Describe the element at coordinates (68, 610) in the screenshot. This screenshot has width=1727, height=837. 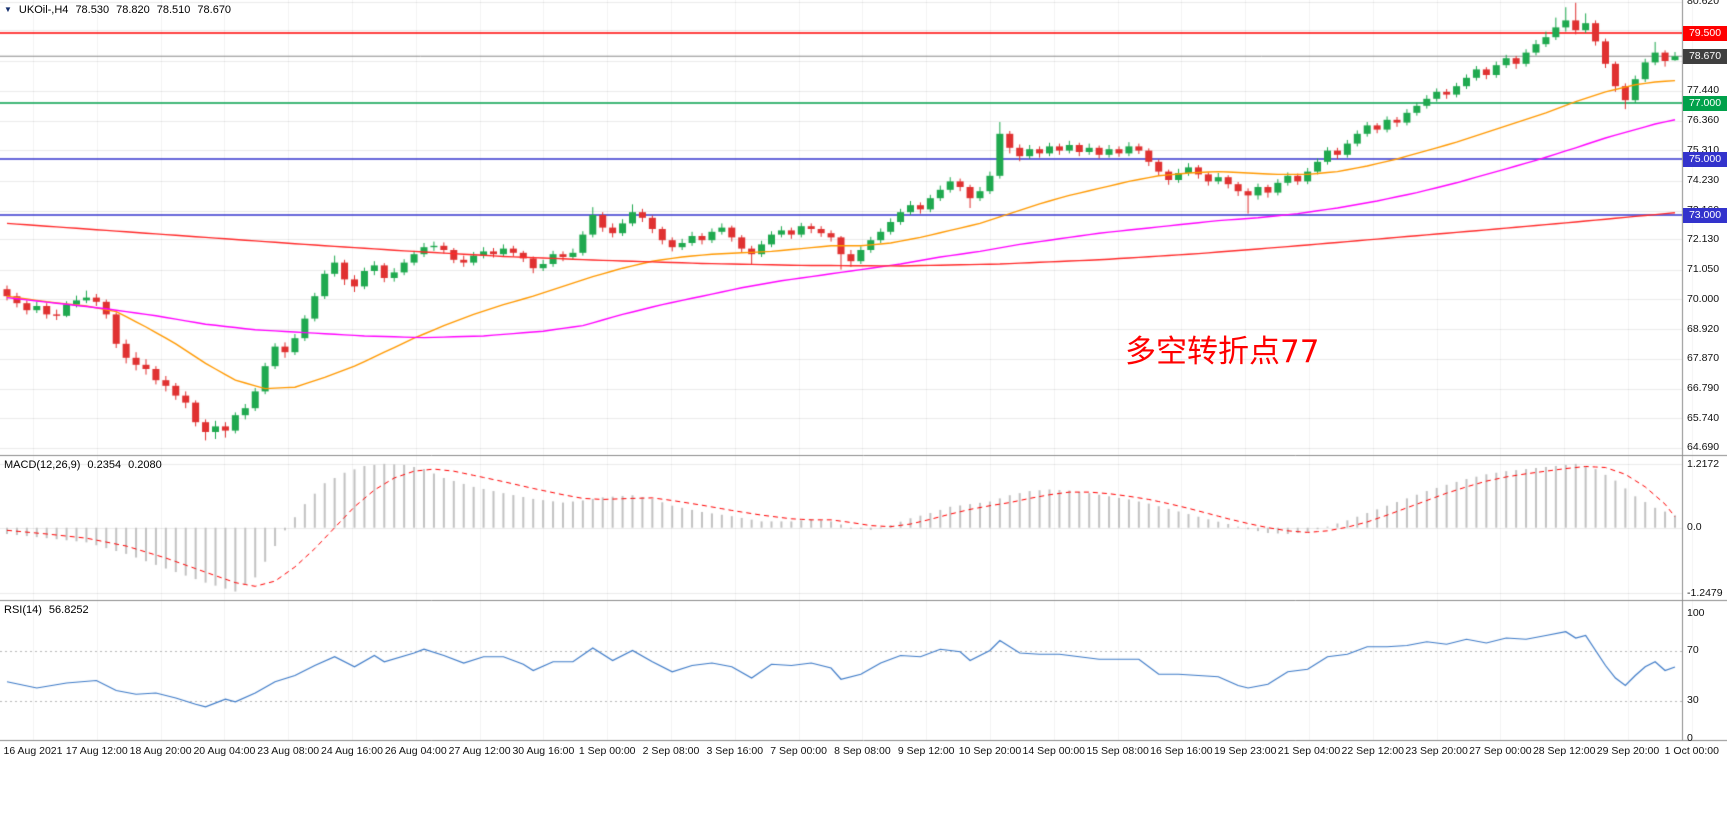
I see `rsi-value: 56.8252` at that location.